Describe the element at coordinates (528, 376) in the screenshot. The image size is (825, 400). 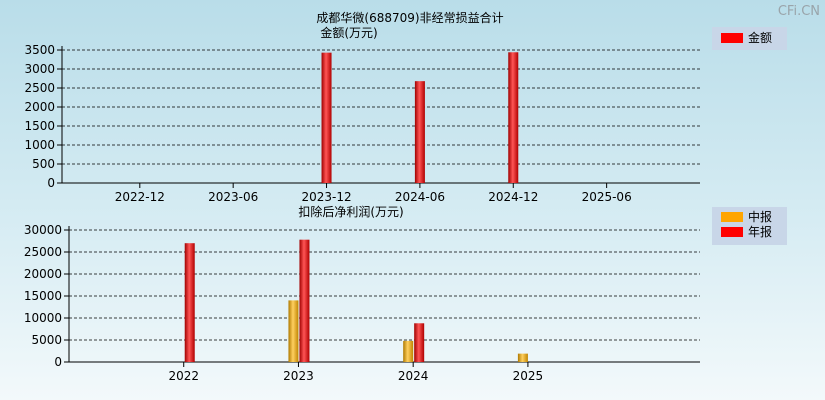
I see `chart2-x-tick-label: 2025` at that location.